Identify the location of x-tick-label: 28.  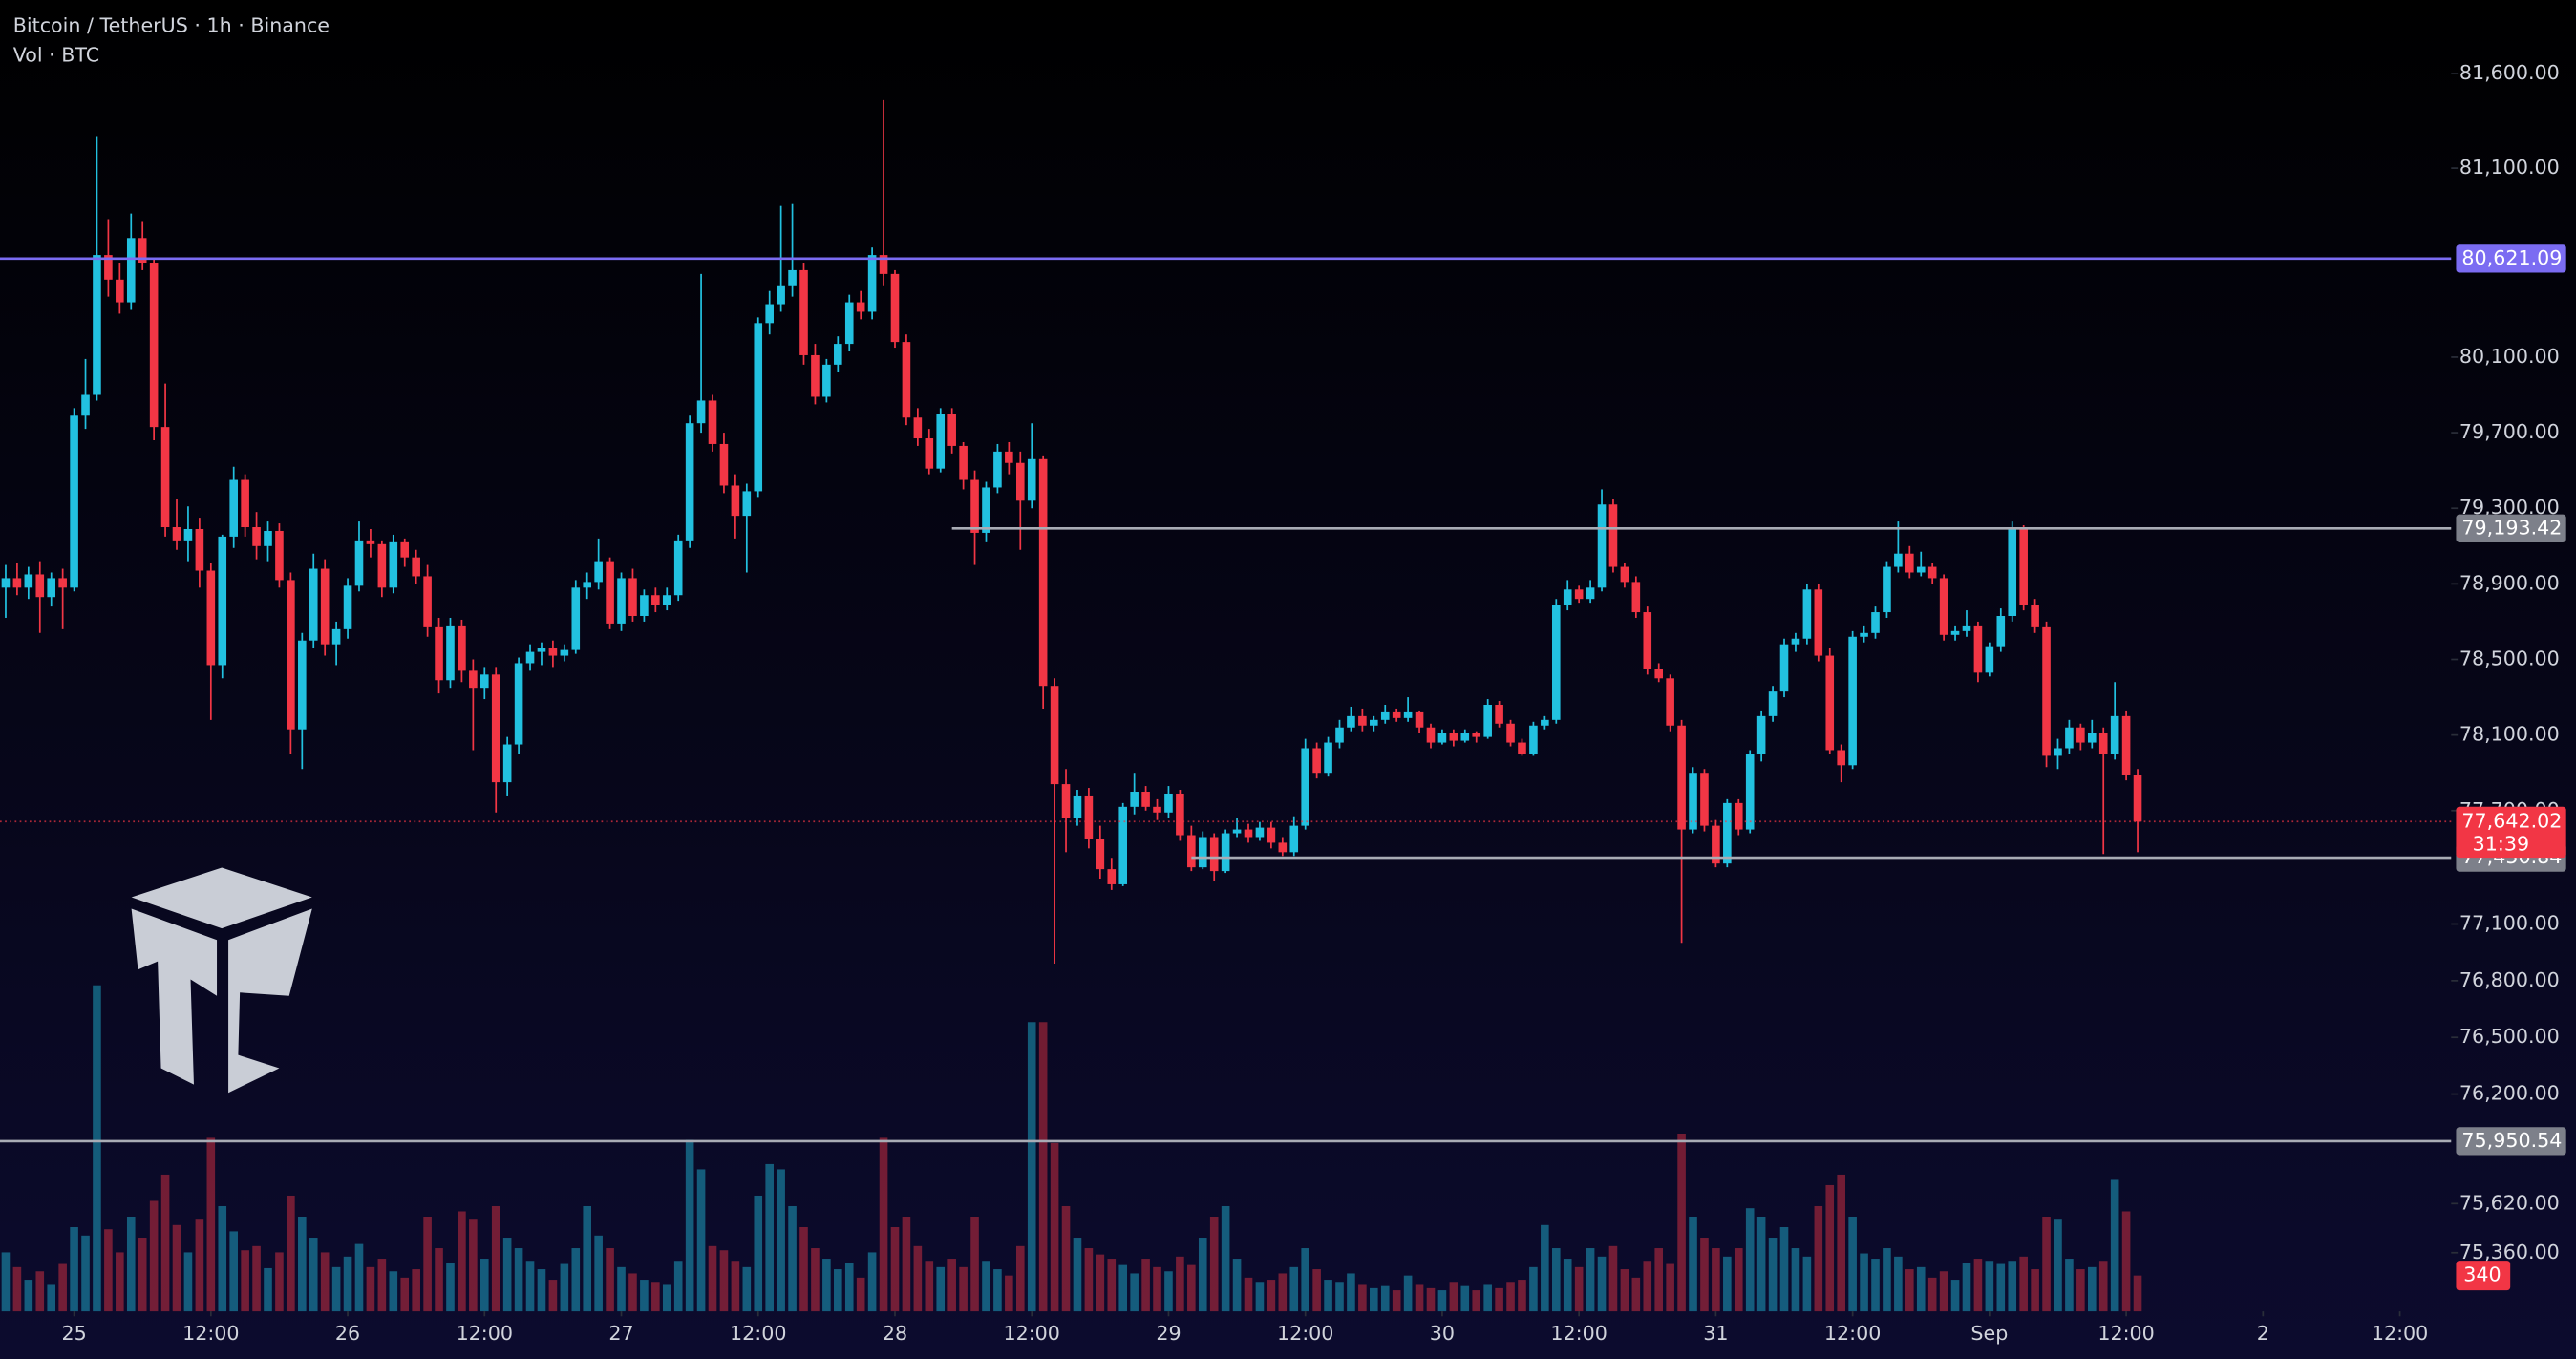
(895, 1333).